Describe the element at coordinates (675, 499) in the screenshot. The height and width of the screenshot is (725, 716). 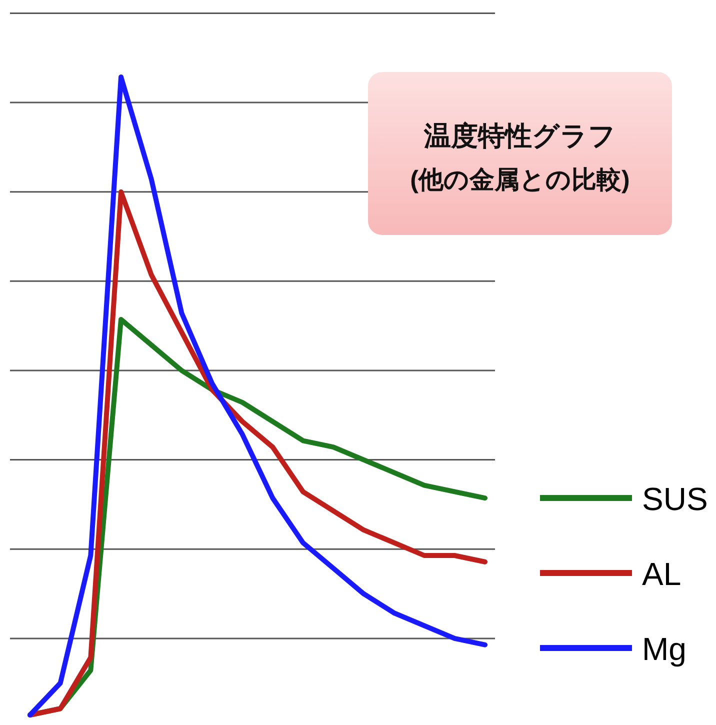
I see `legend-label: SUS` at that location.